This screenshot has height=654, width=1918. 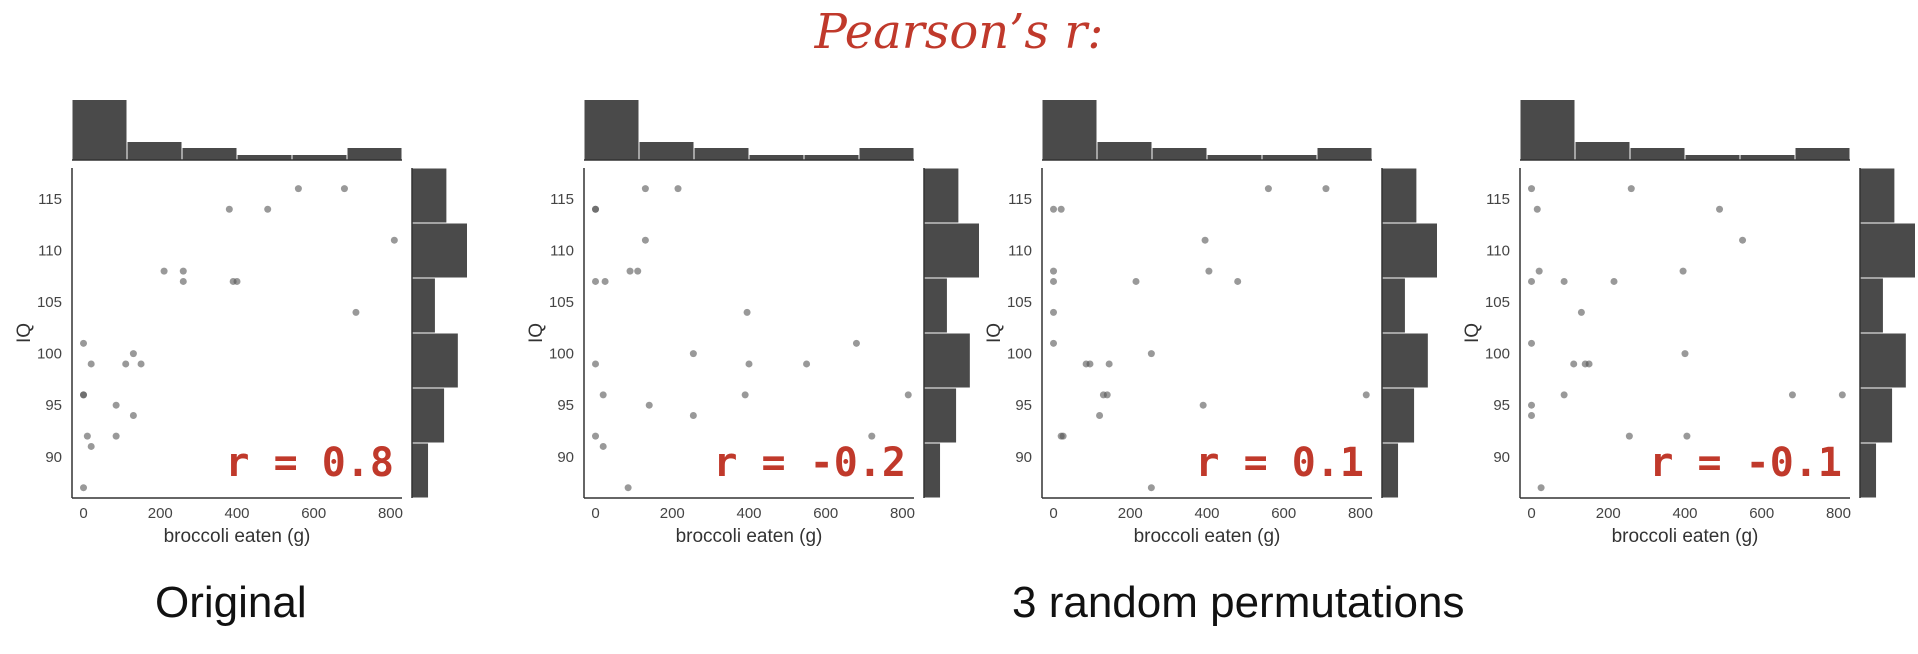 I want to click on y-tick-label: 115, so click(x=1498, y=199).